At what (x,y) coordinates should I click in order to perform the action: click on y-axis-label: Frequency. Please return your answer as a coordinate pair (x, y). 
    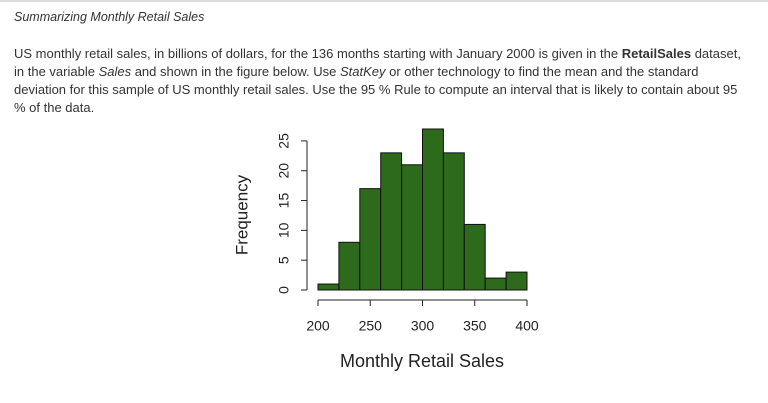
    Looking at the image, I should click on (241, 214).